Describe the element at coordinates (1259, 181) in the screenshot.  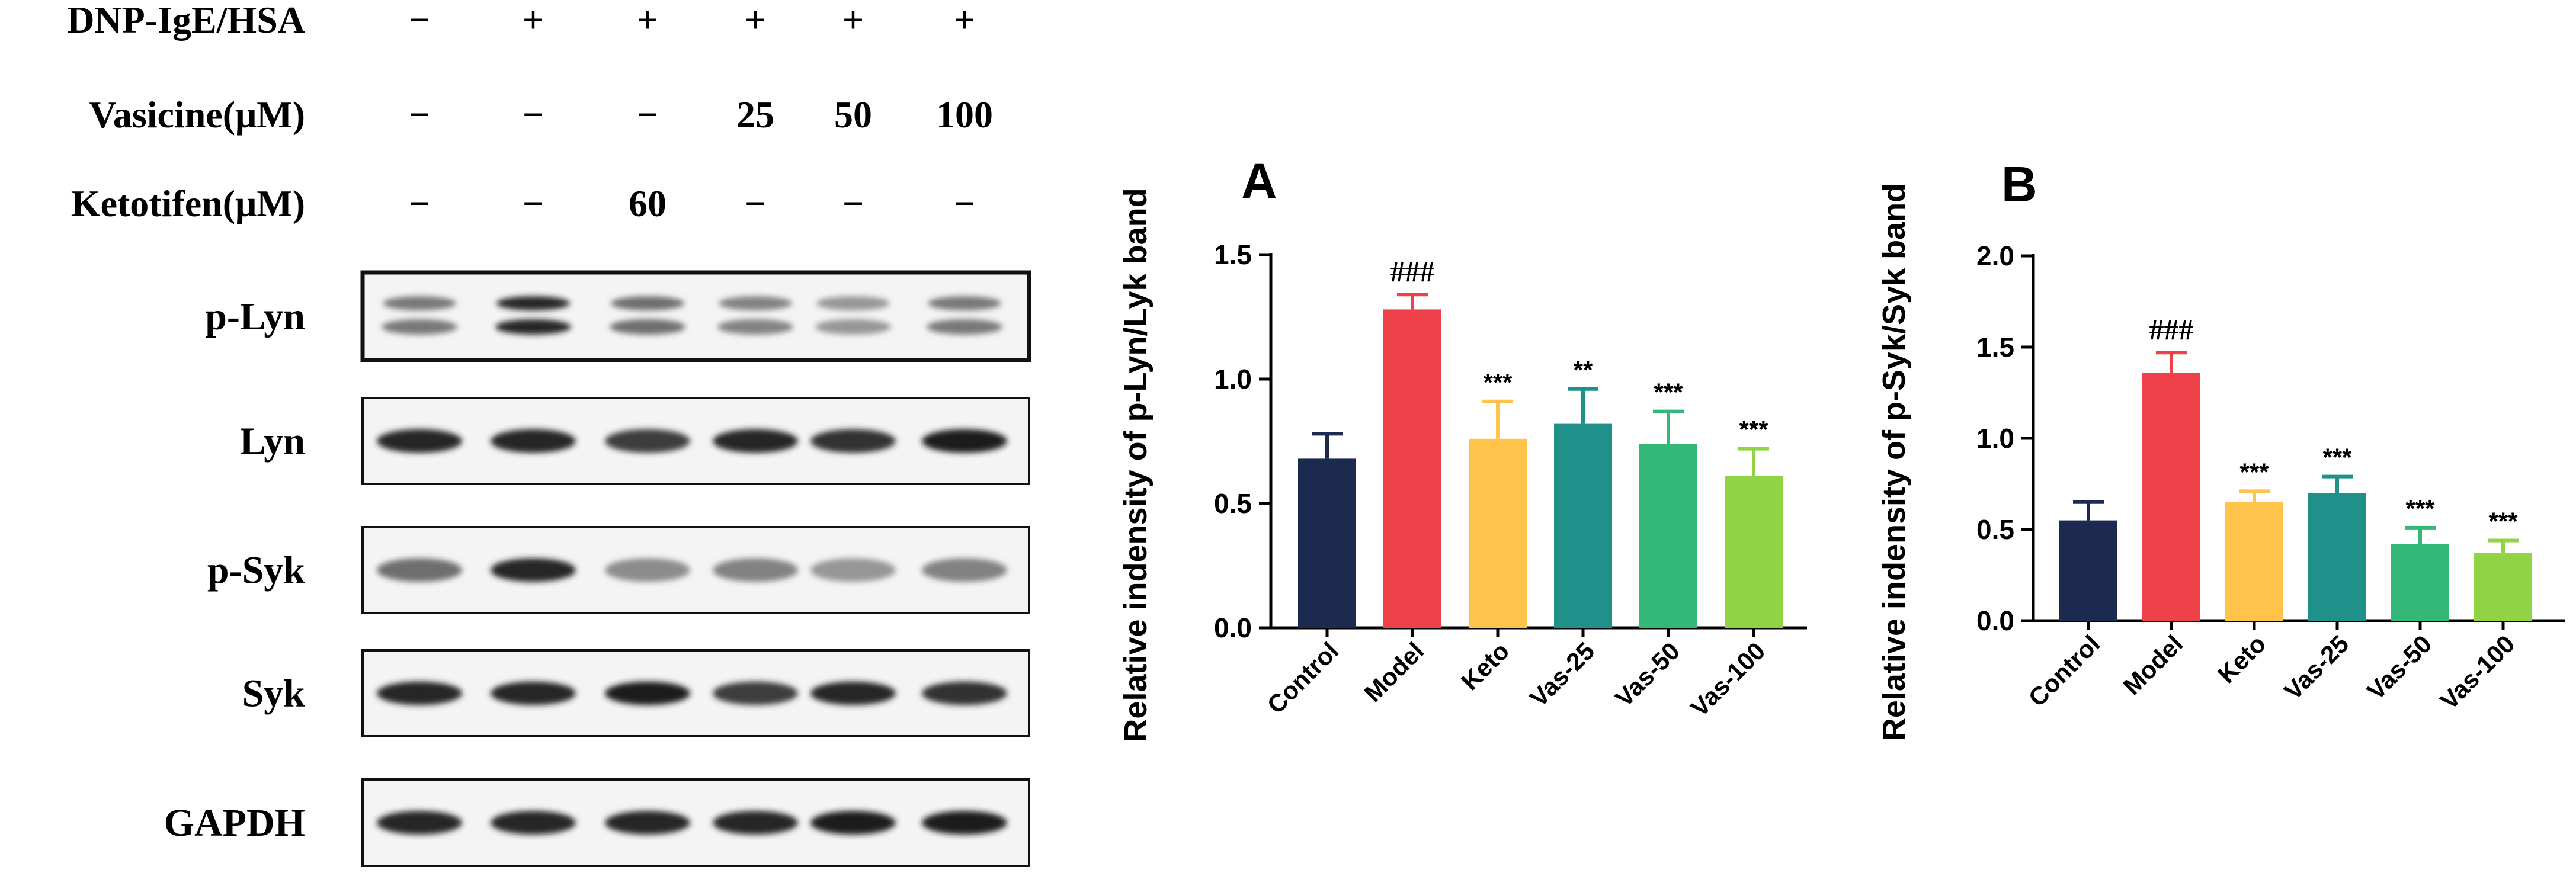
I see `panel-letter: A` at that location.